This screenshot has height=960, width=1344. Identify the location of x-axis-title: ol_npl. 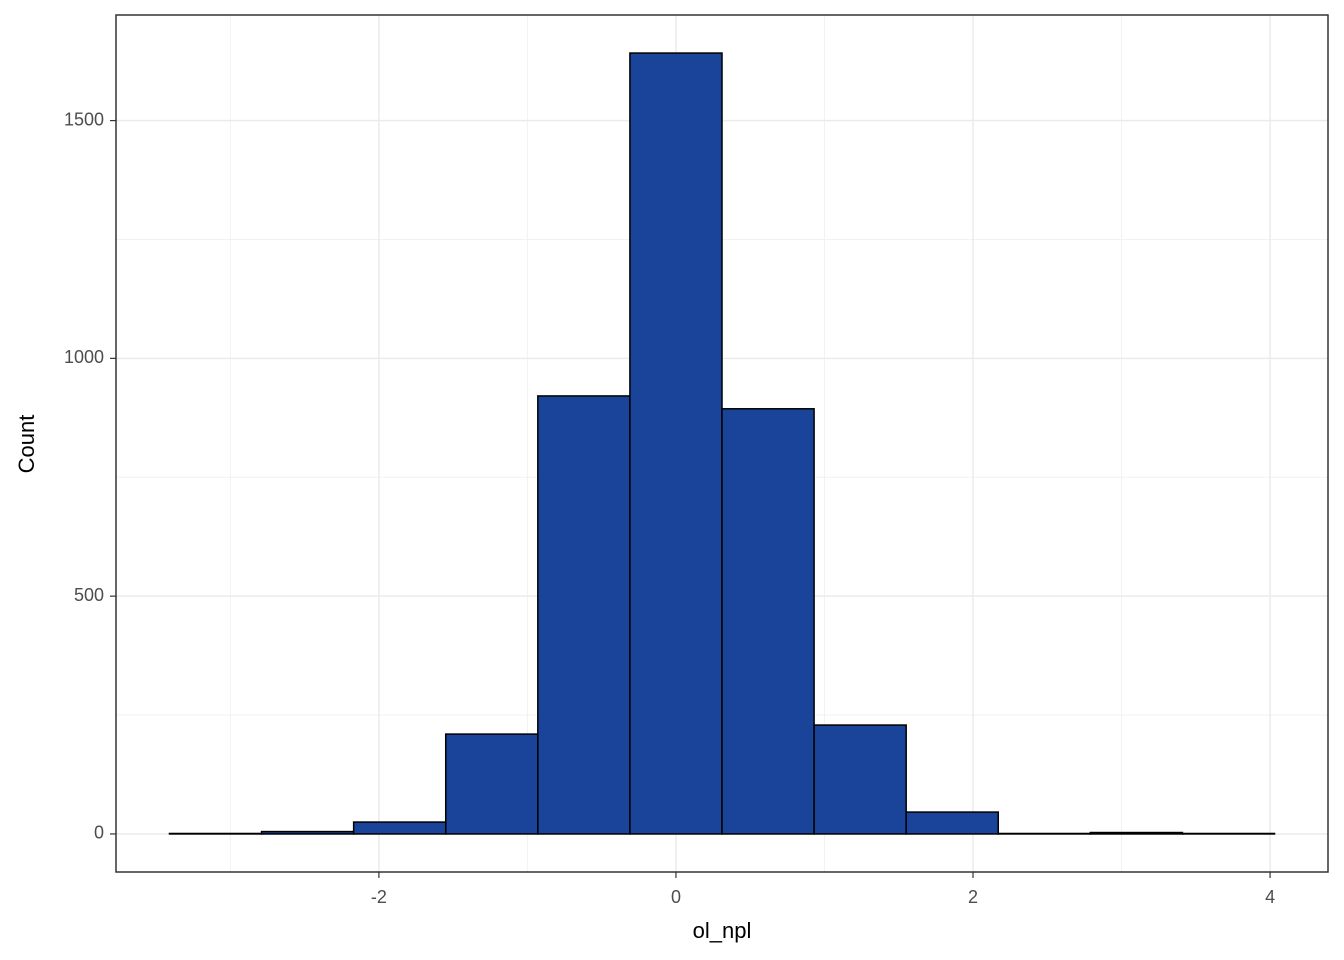
(722, 930).